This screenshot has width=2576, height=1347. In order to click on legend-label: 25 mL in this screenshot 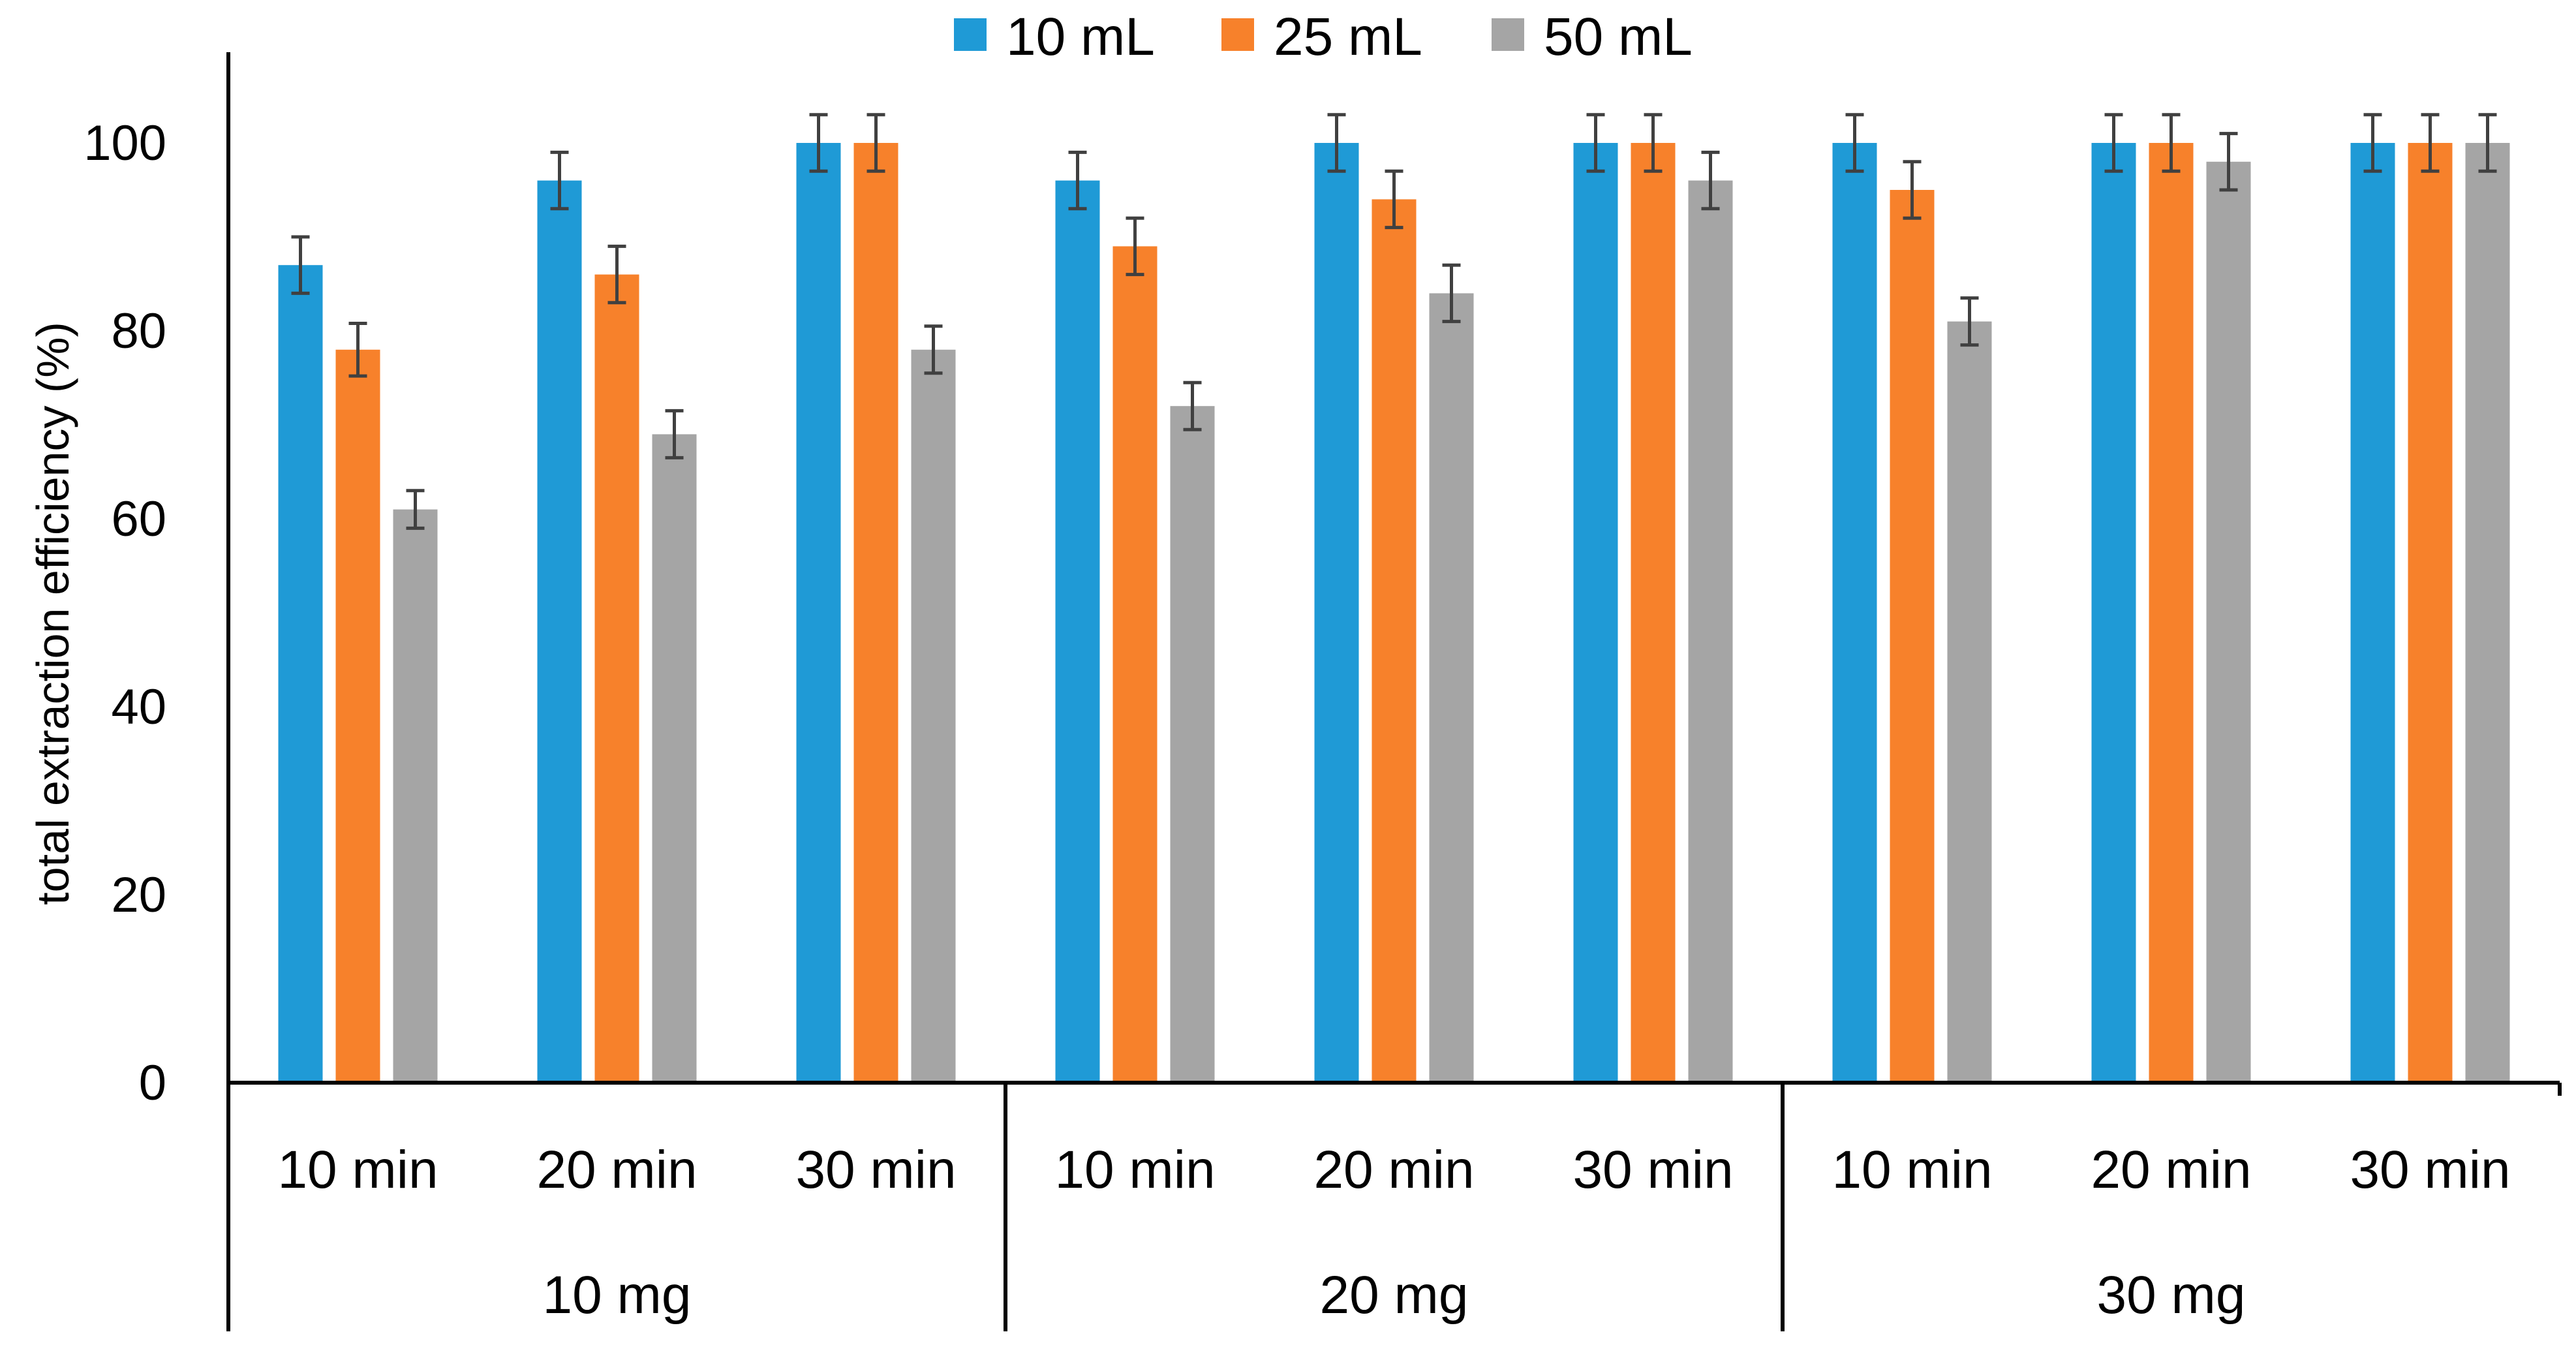, I will do `click(1348, 37)`.